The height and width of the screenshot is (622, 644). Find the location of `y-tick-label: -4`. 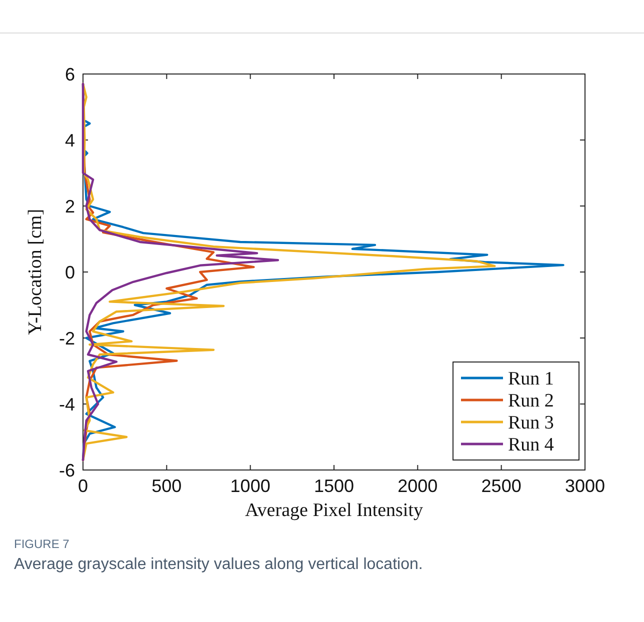

y-tick-label: -4 is located at coordinates (66, 404).